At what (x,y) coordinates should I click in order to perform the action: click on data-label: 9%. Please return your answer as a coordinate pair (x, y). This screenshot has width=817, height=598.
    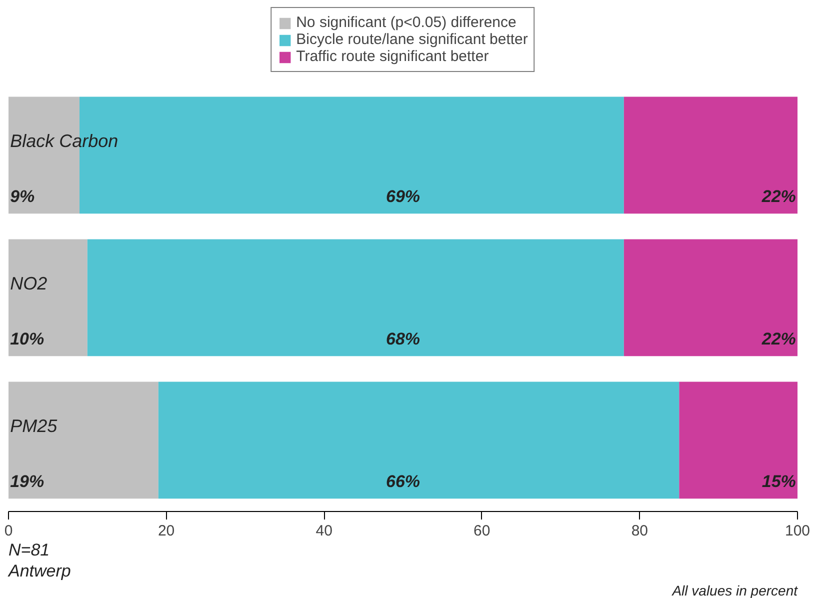
    Looking at the image, I should click on (22, 196).